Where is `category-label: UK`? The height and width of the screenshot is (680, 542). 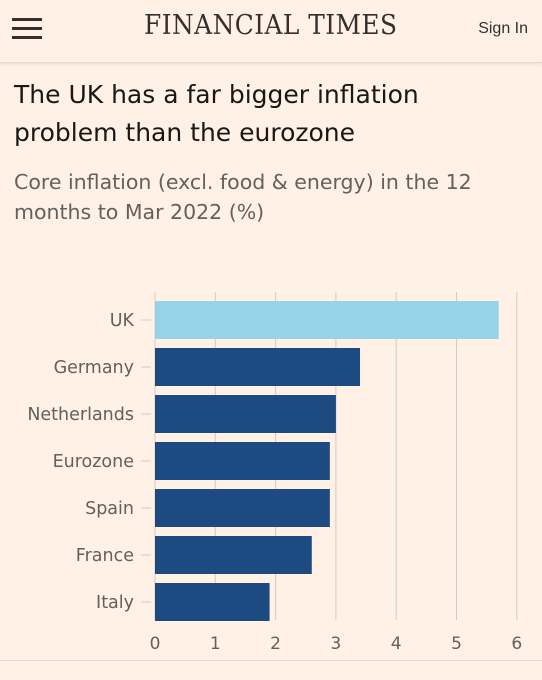 category-label: UK is located at coordinates (122, 321).